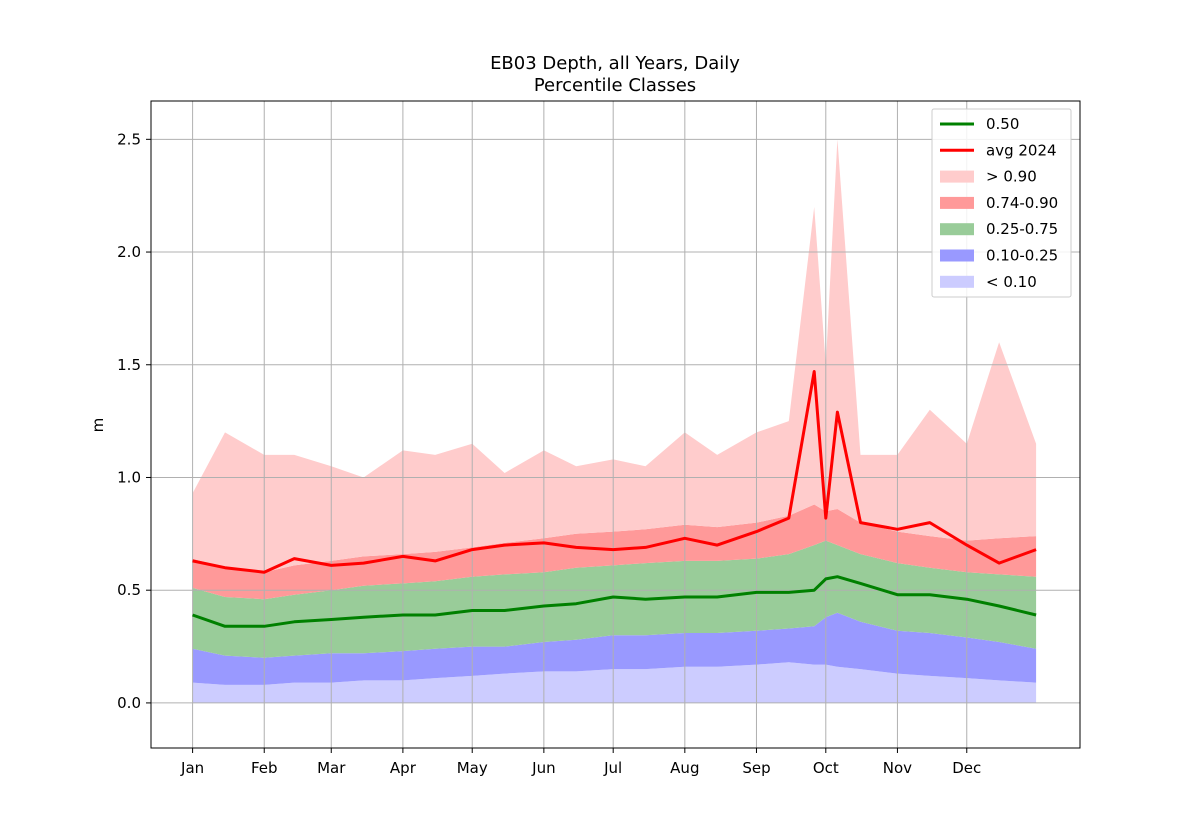 Image resolution: width=1200 pixels, height=840 pixels. What do you see at coordinates (403, 768) in the screenshot?
I see `x-tick-label: Apr` at bounding box center [403, 768].